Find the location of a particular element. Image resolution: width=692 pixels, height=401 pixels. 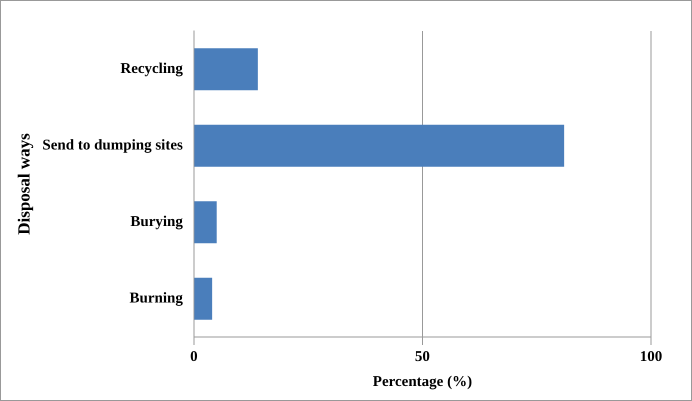

x-tick-label: 0 is located at coordinates (194, 356).